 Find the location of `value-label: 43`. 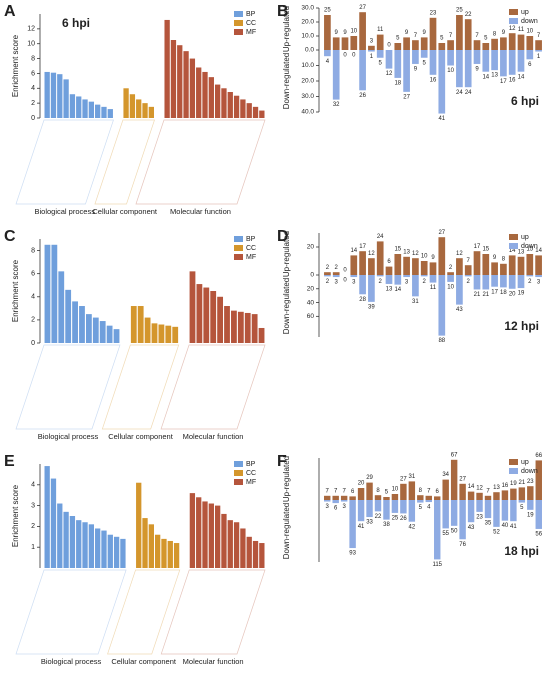

value-label: 43 is located at coordinates (459, 310).